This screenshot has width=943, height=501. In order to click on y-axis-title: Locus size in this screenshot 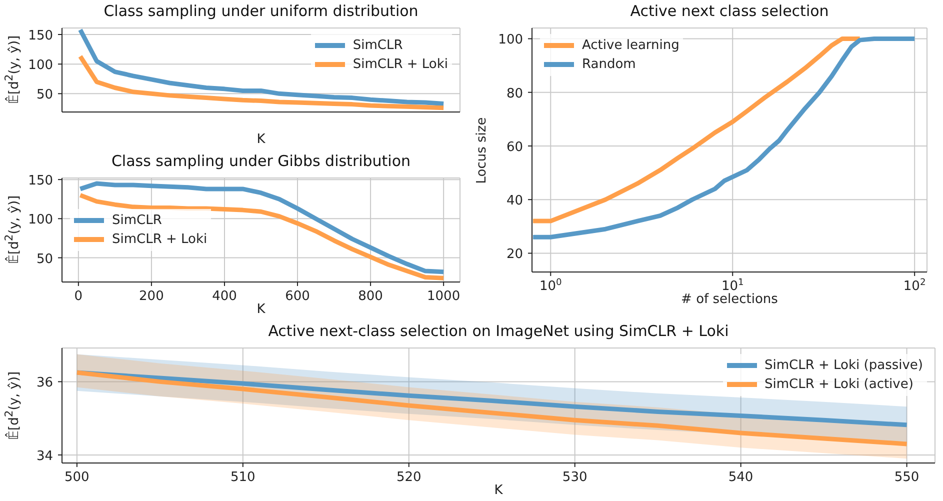, I will do `click(482, 150)`.